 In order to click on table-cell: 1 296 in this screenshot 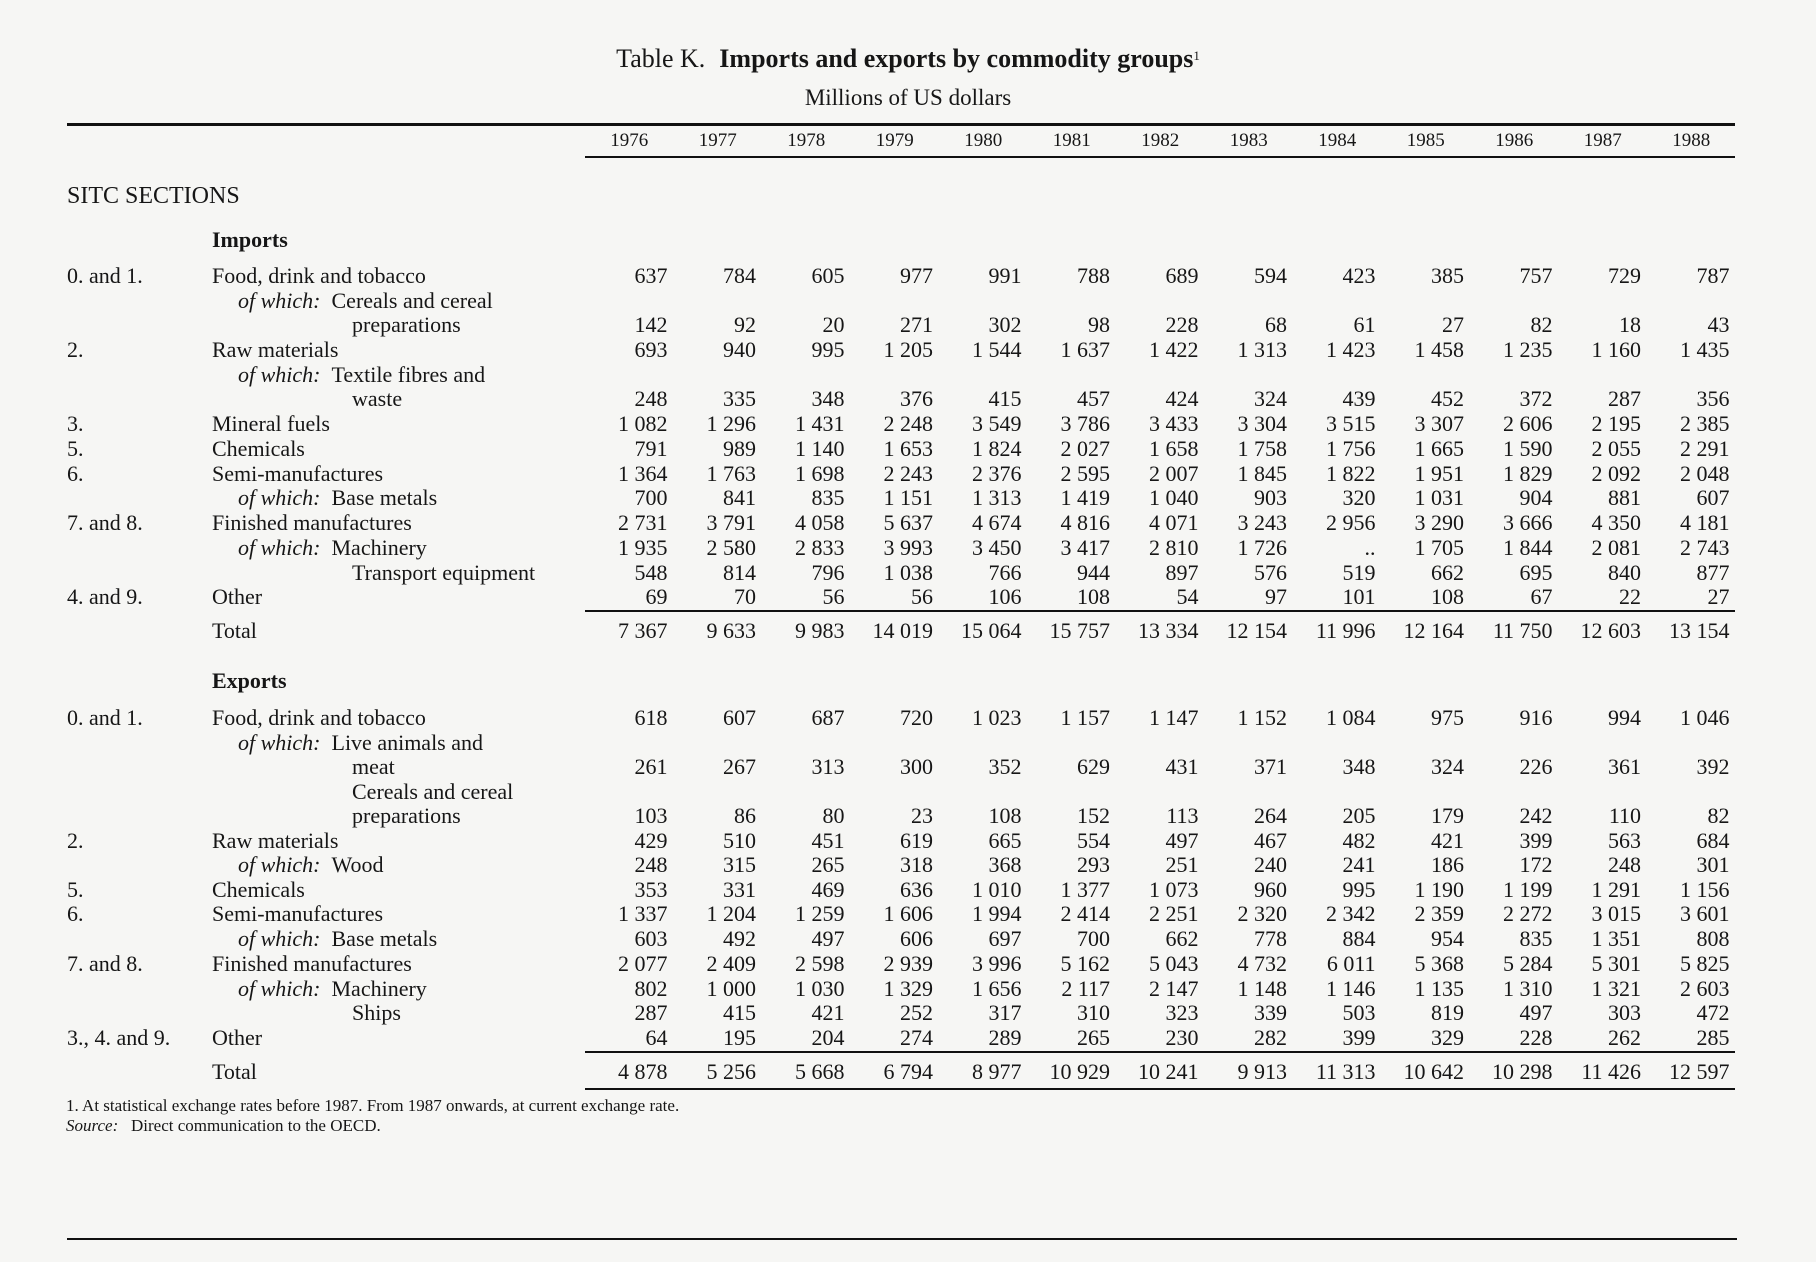, I will do `click(731, 423)`.